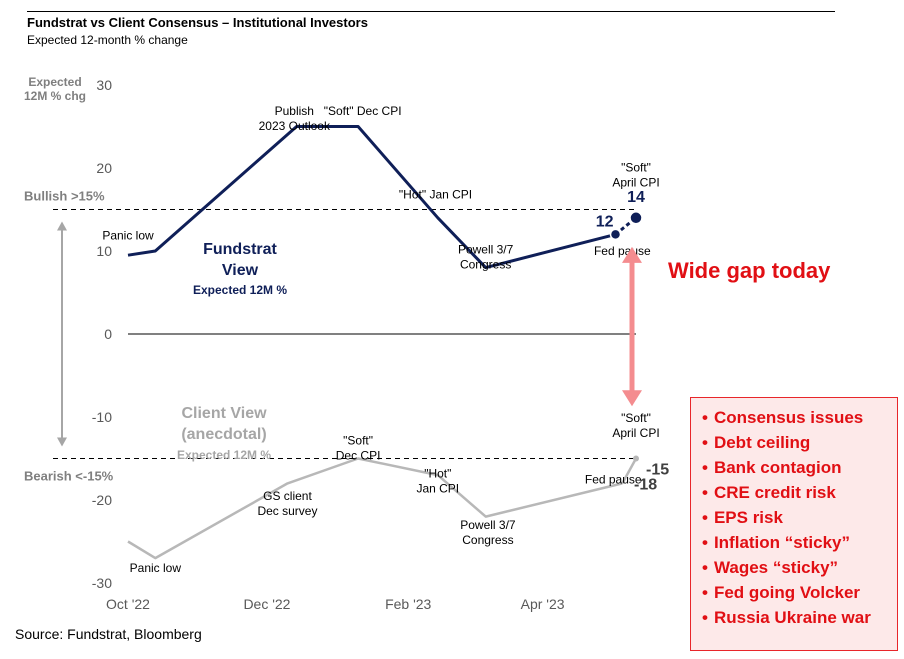 The width and height of the screenshot is (904, 659). What do you see at coordinates (615, 234) in the screenshot?
I see `fundstrat-prev-point` at bounding box center [615, 234].